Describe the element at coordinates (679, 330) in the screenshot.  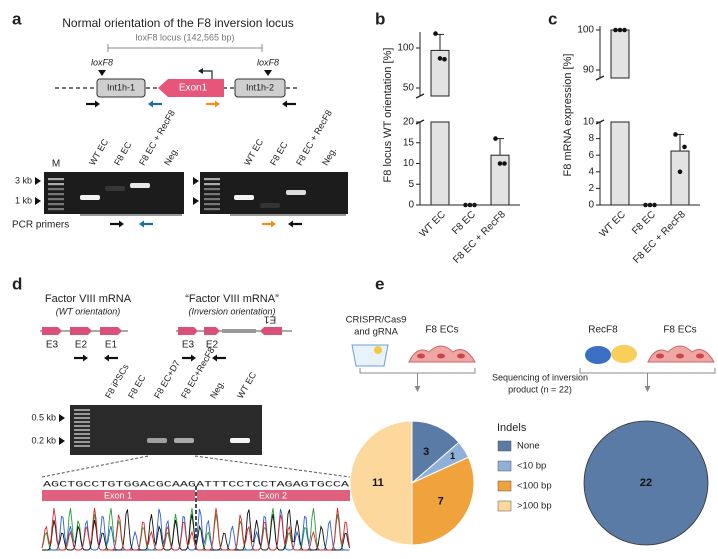
I see `label: F8 ECs` at that location.